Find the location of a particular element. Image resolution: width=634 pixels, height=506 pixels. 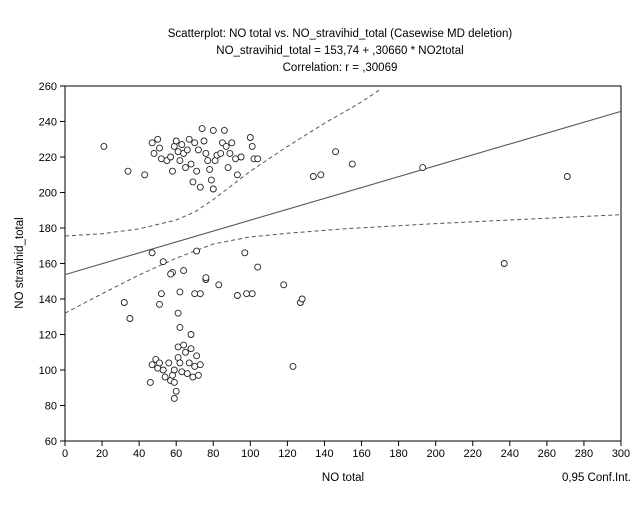

y-tick-label: 180 is located at coordinates (48, 229).